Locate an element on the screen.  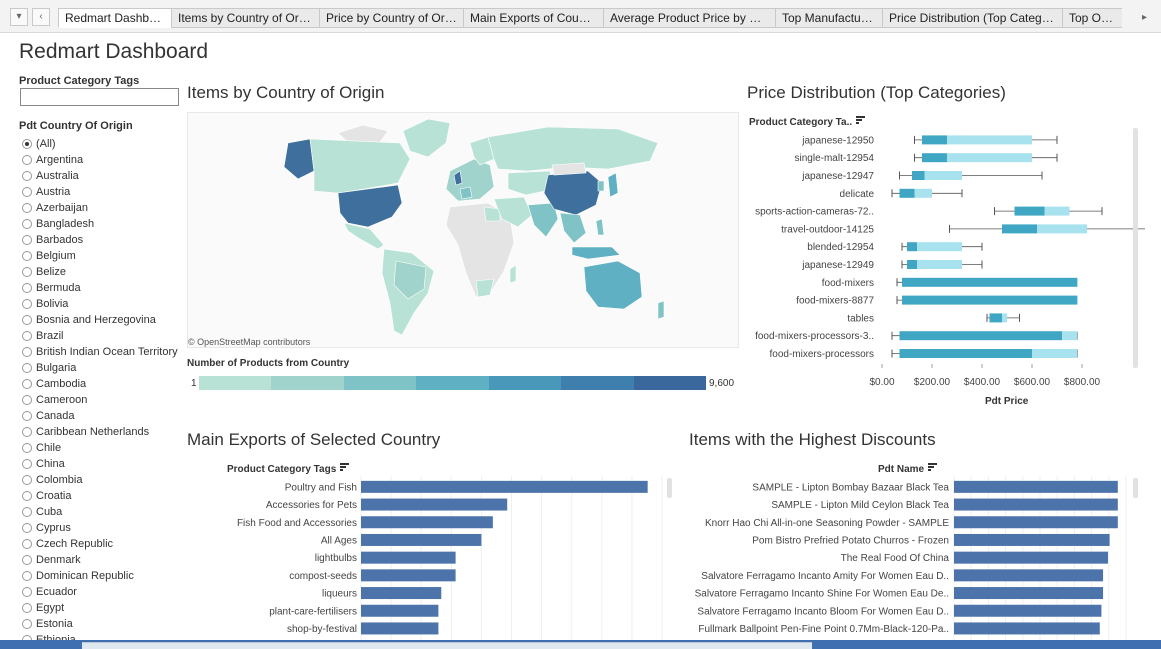
country-option: Cuba is located at coordinates (102, 512).